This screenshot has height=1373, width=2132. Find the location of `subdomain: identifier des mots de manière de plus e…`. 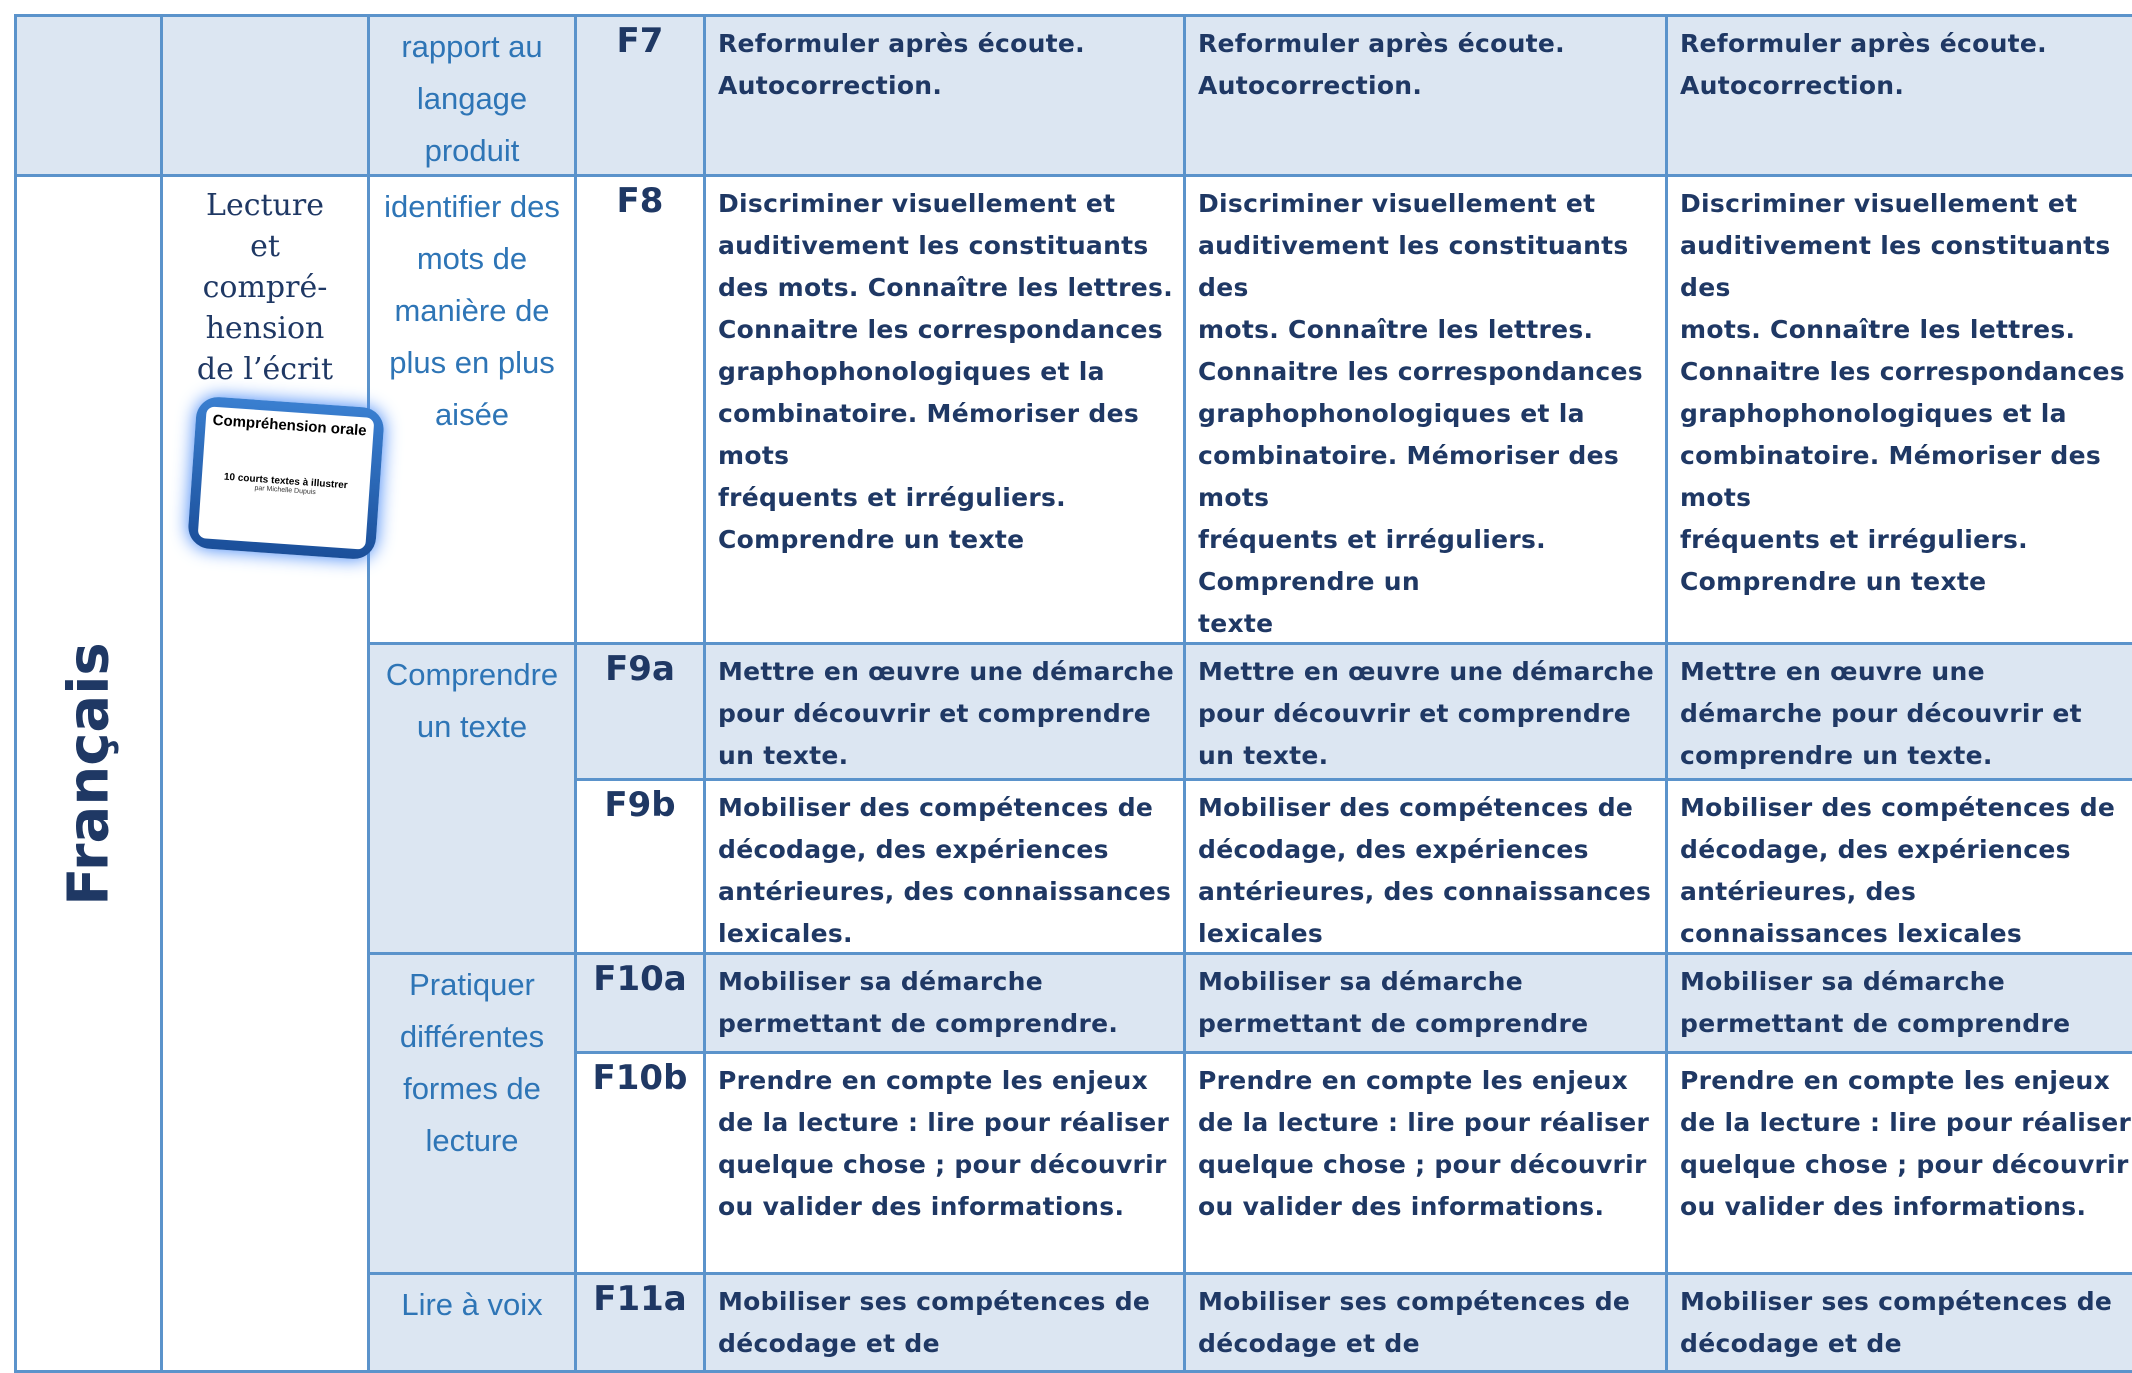

subdomain: identifier des mots de manière de plus e… is located at coordinates (472, 409).